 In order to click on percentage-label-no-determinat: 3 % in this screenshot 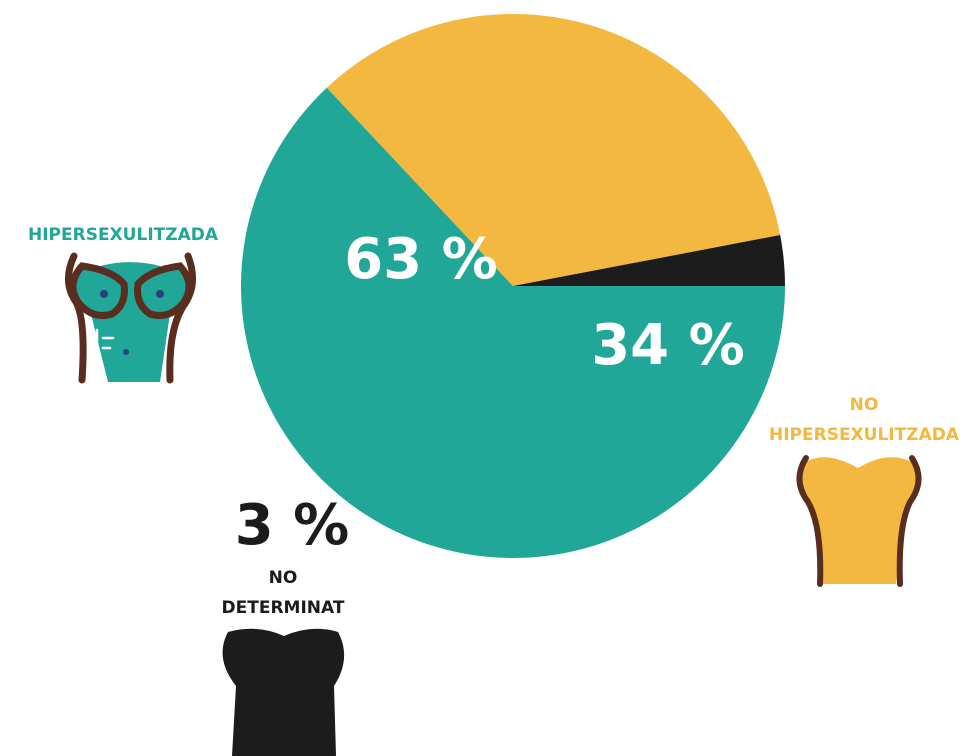, I will do `click(292, 525)`.